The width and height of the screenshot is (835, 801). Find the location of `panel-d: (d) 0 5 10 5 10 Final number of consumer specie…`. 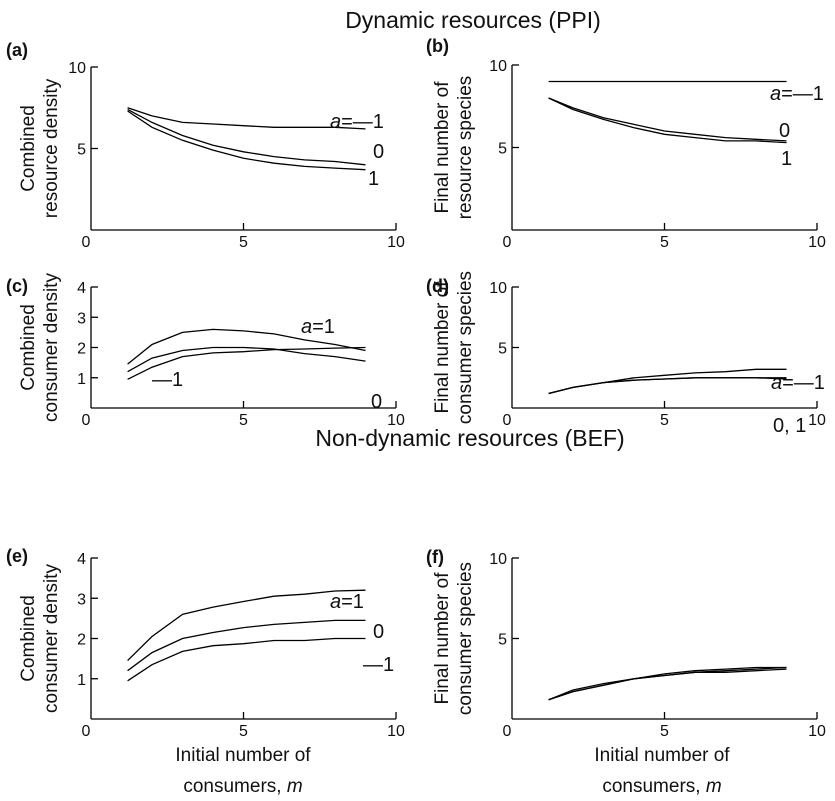

panel-d: (d) 0 5 10 5 10 Final number of consumer specie… is located at coordinates (626, 354).